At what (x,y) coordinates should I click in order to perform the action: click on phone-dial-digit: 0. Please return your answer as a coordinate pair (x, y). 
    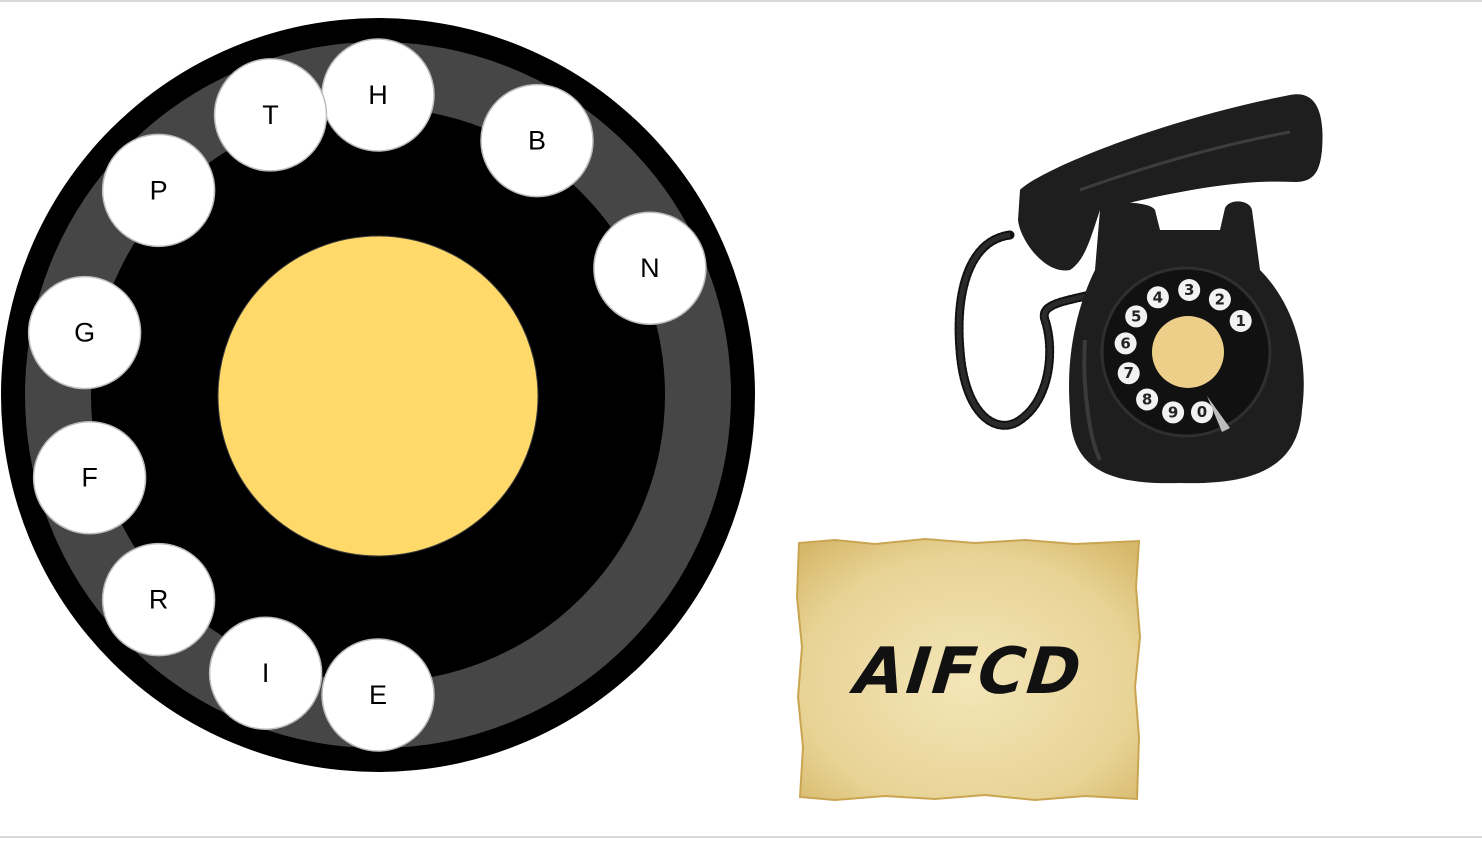
    Looking at the image, I should click on (1202, 412).